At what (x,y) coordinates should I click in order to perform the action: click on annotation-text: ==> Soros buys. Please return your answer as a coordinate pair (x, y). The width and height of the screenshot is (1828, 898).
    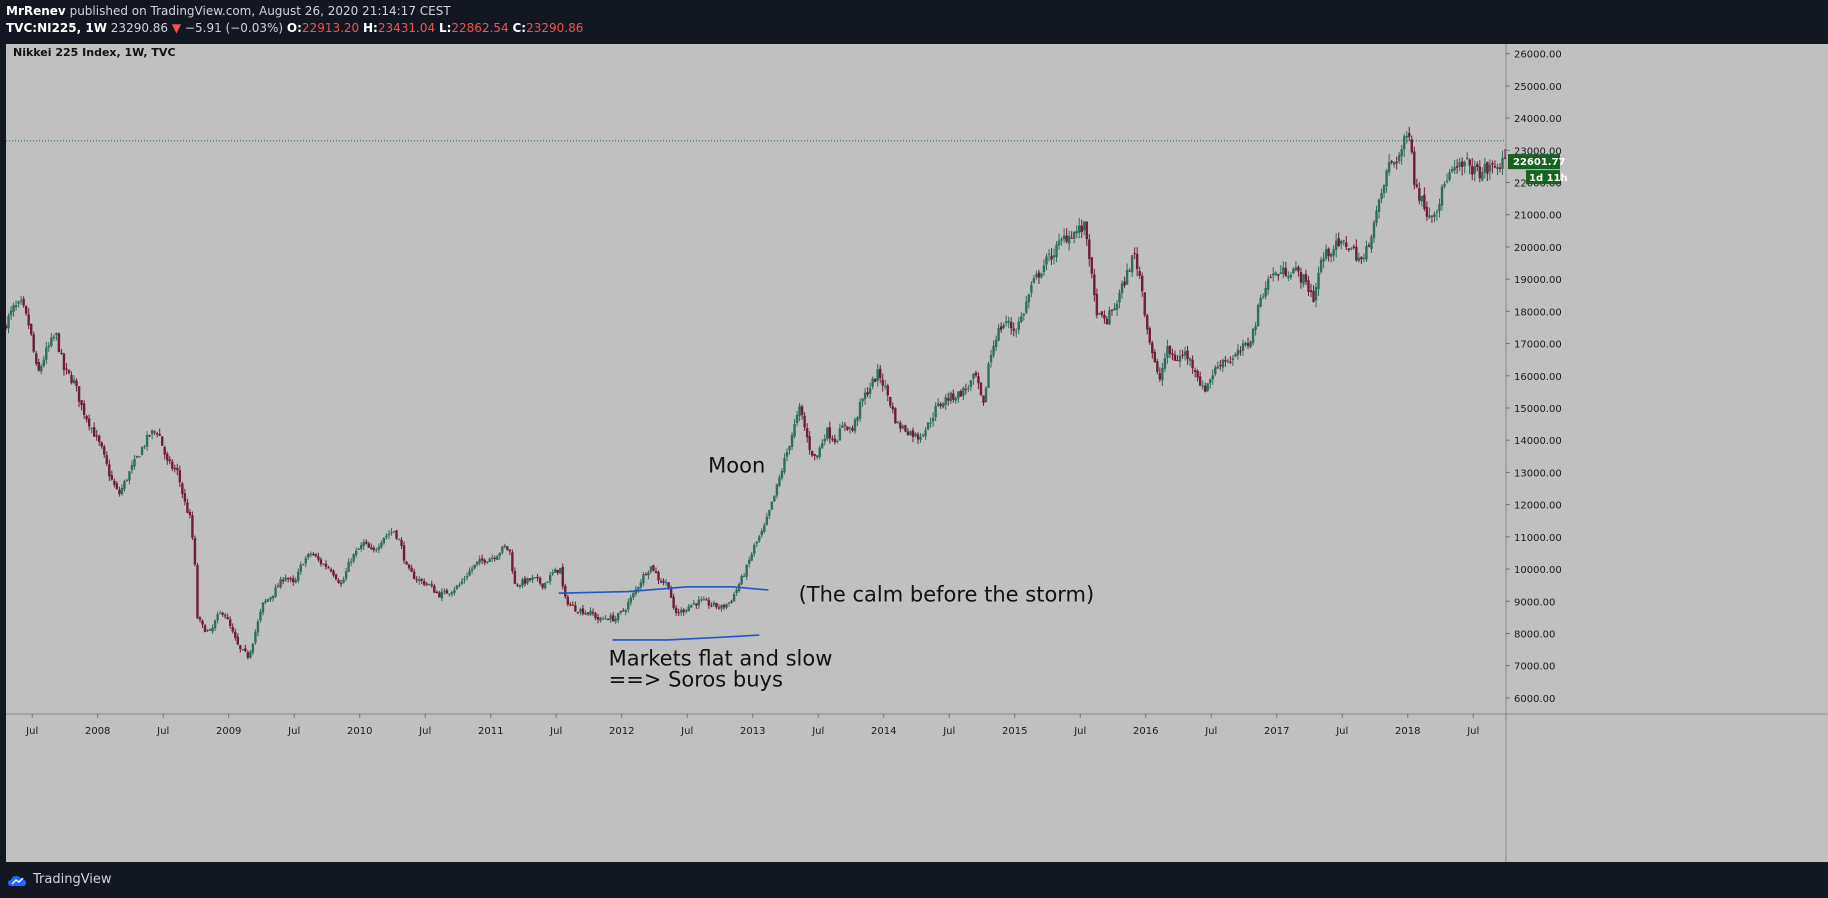
    Looking at the image, I should click on (696, 680).